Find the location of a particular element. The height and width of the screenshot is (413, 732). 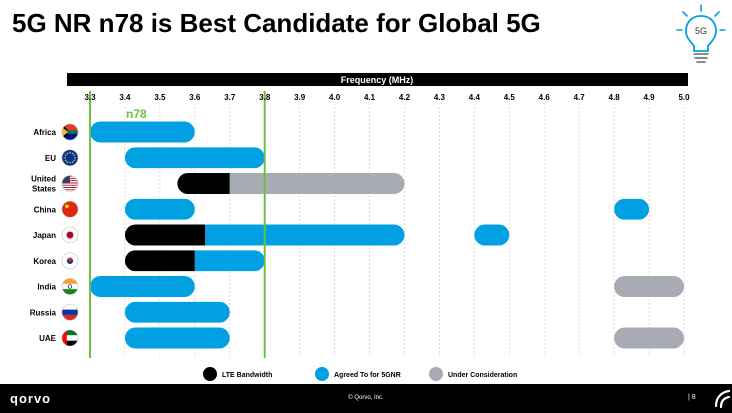

legend-label: Under Consideration is located at coordinates (482, 375).